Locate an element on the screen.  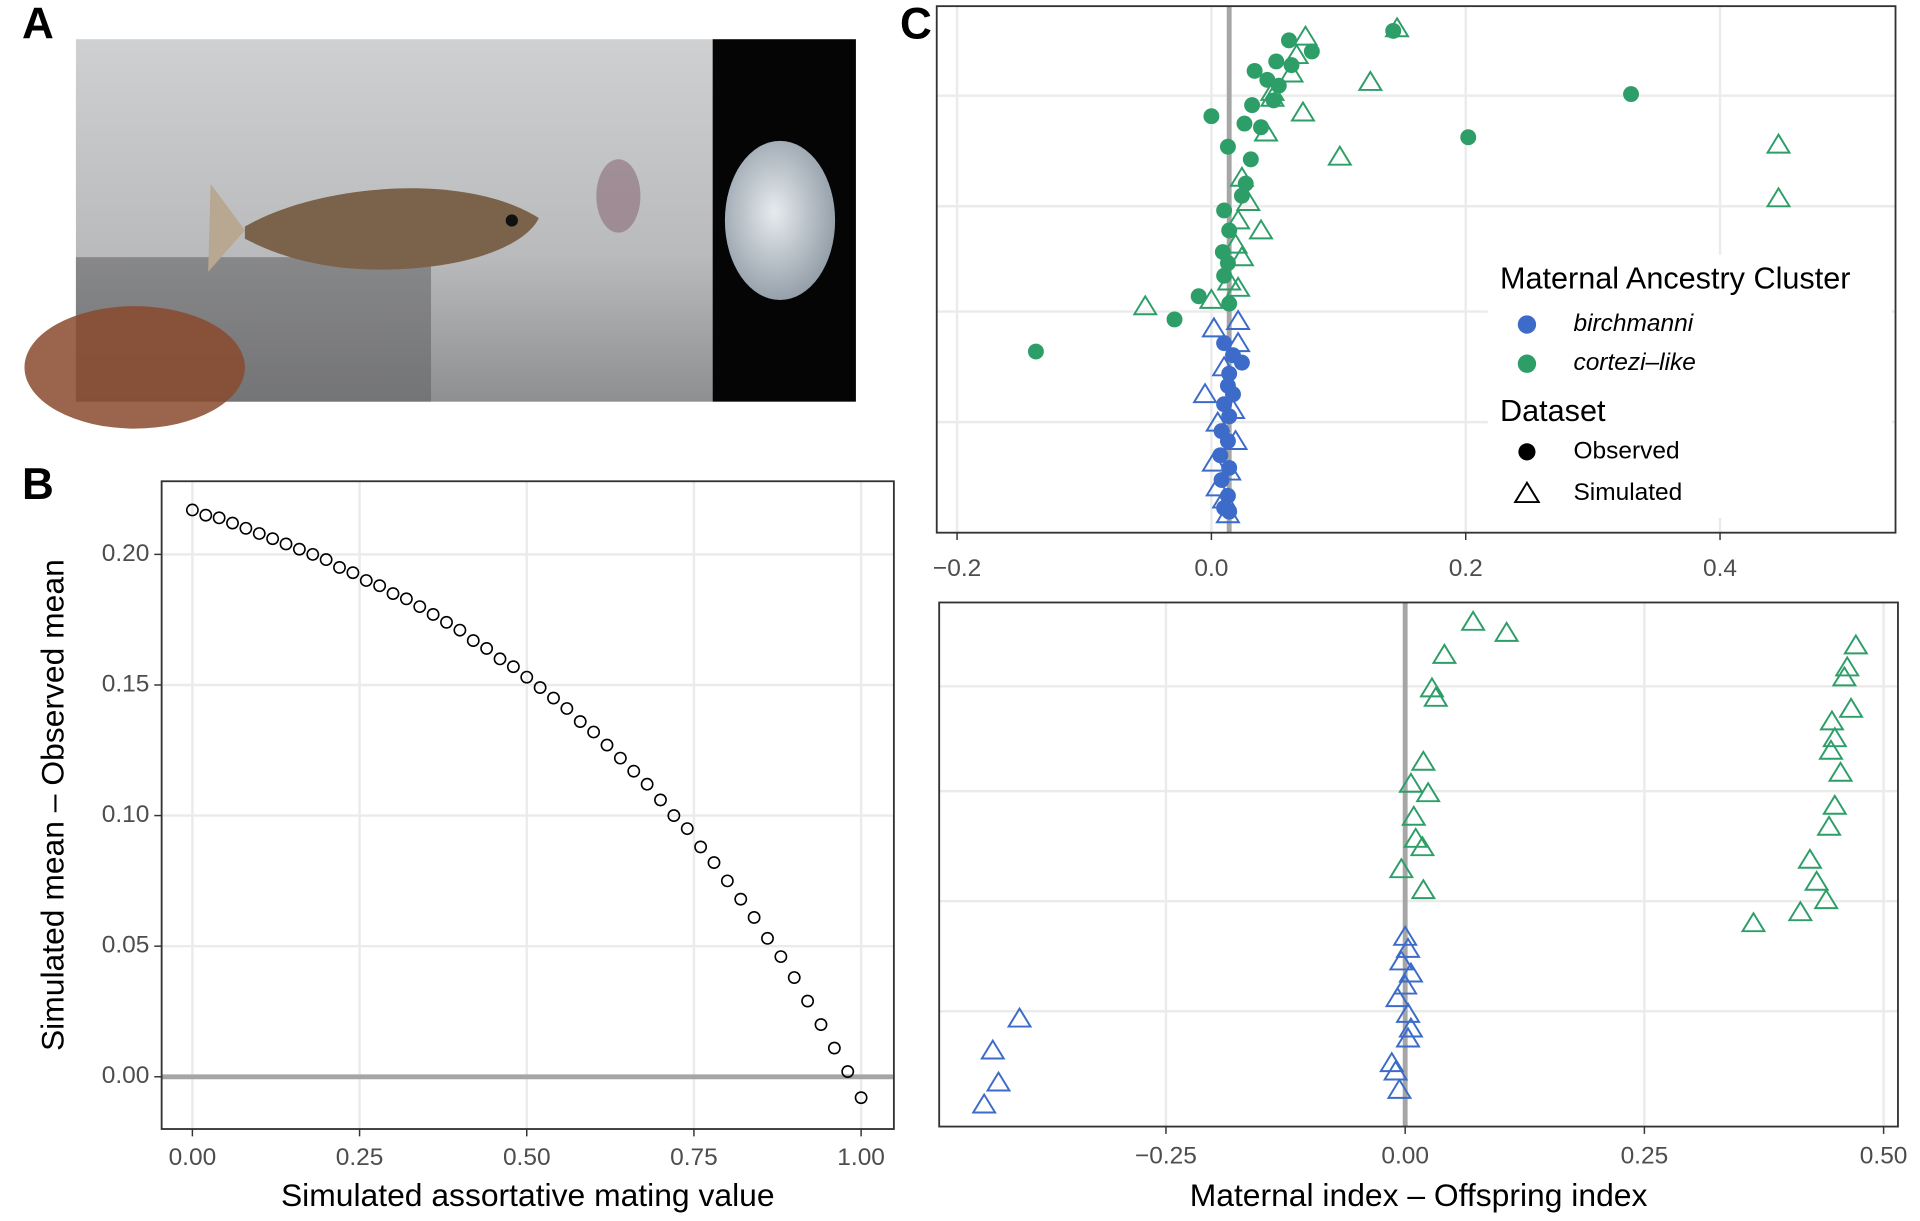
legend-label: Simulated is located at coordinates (1627, 492).